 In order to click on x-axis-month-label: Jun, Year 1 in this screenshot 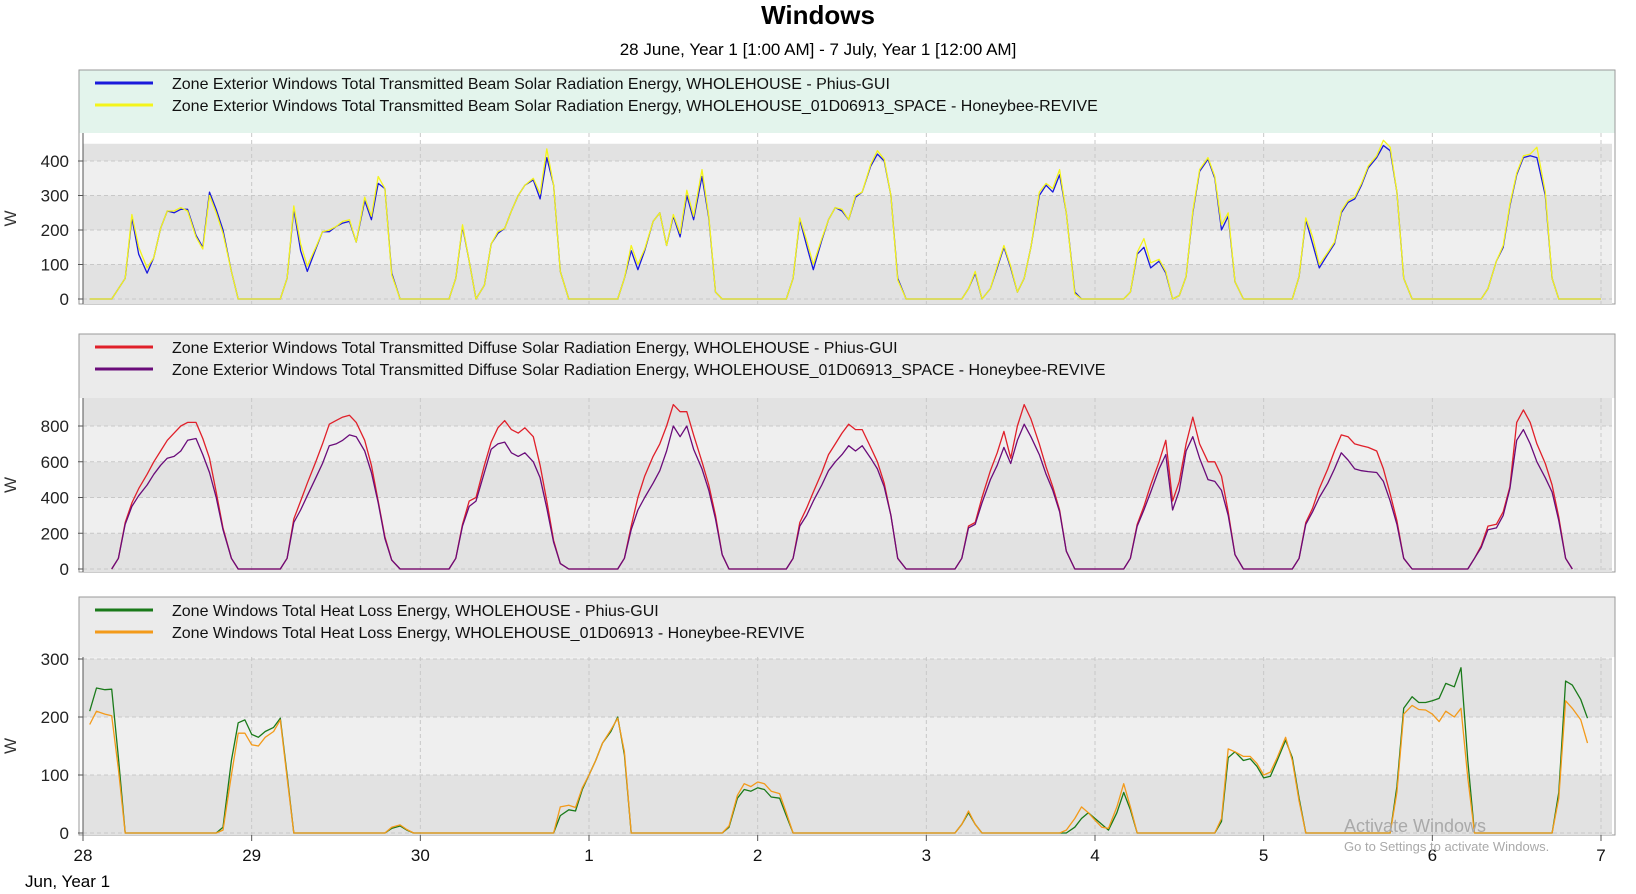, I will do `click(67, 880)`.